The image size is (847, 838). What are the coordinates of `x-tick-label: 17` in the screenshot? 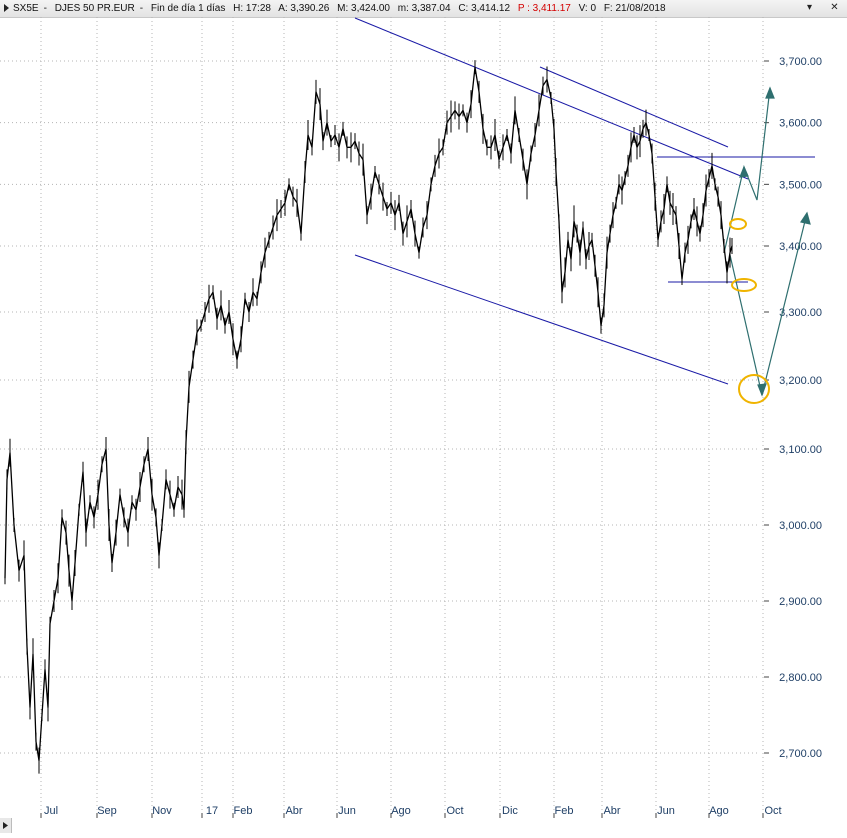 It's located at (212, 811).